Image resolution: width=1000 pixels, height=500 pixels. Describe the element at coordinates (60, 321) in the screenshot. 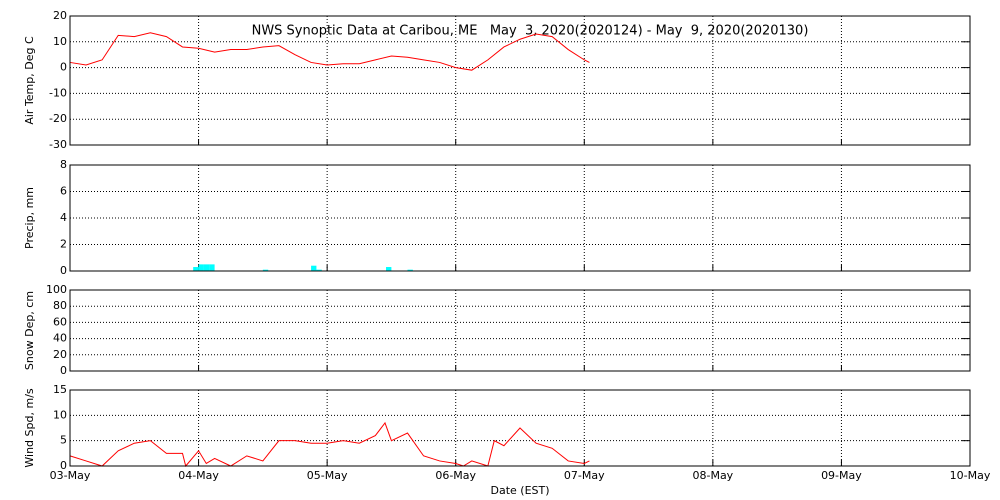

I see `y-tick-label: 60` at that location.